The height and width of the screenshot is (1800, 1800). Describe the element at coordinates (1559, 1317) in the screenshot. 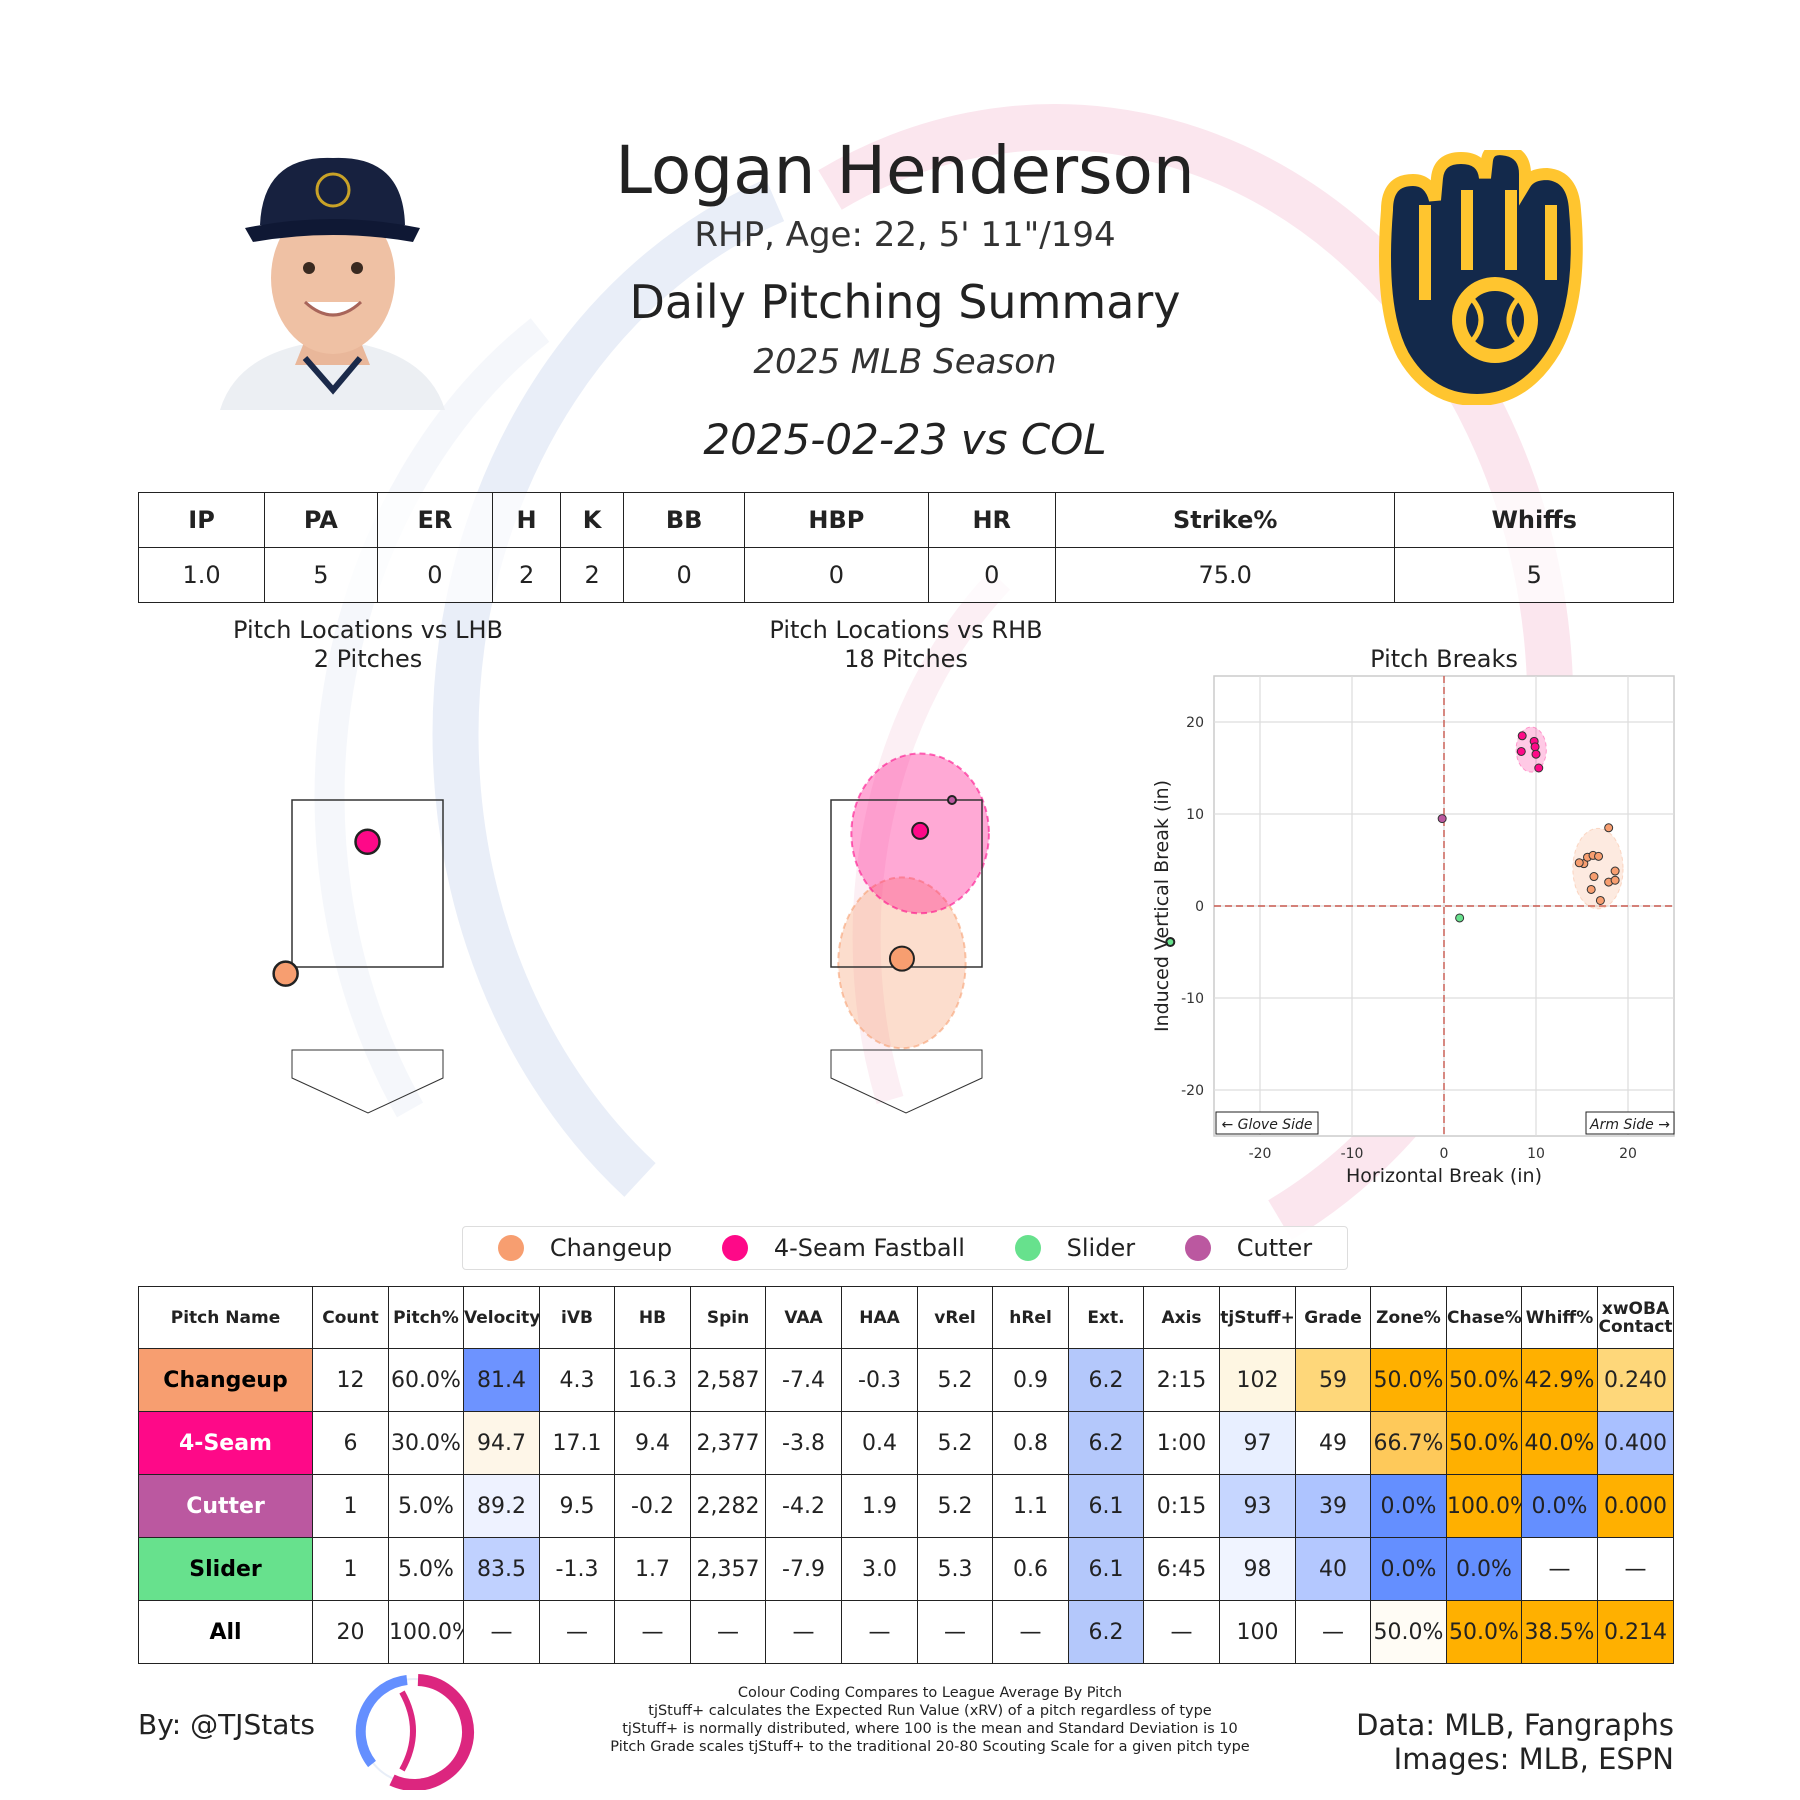

I see `pitch-table-header-cell: Whiff%` at that location.